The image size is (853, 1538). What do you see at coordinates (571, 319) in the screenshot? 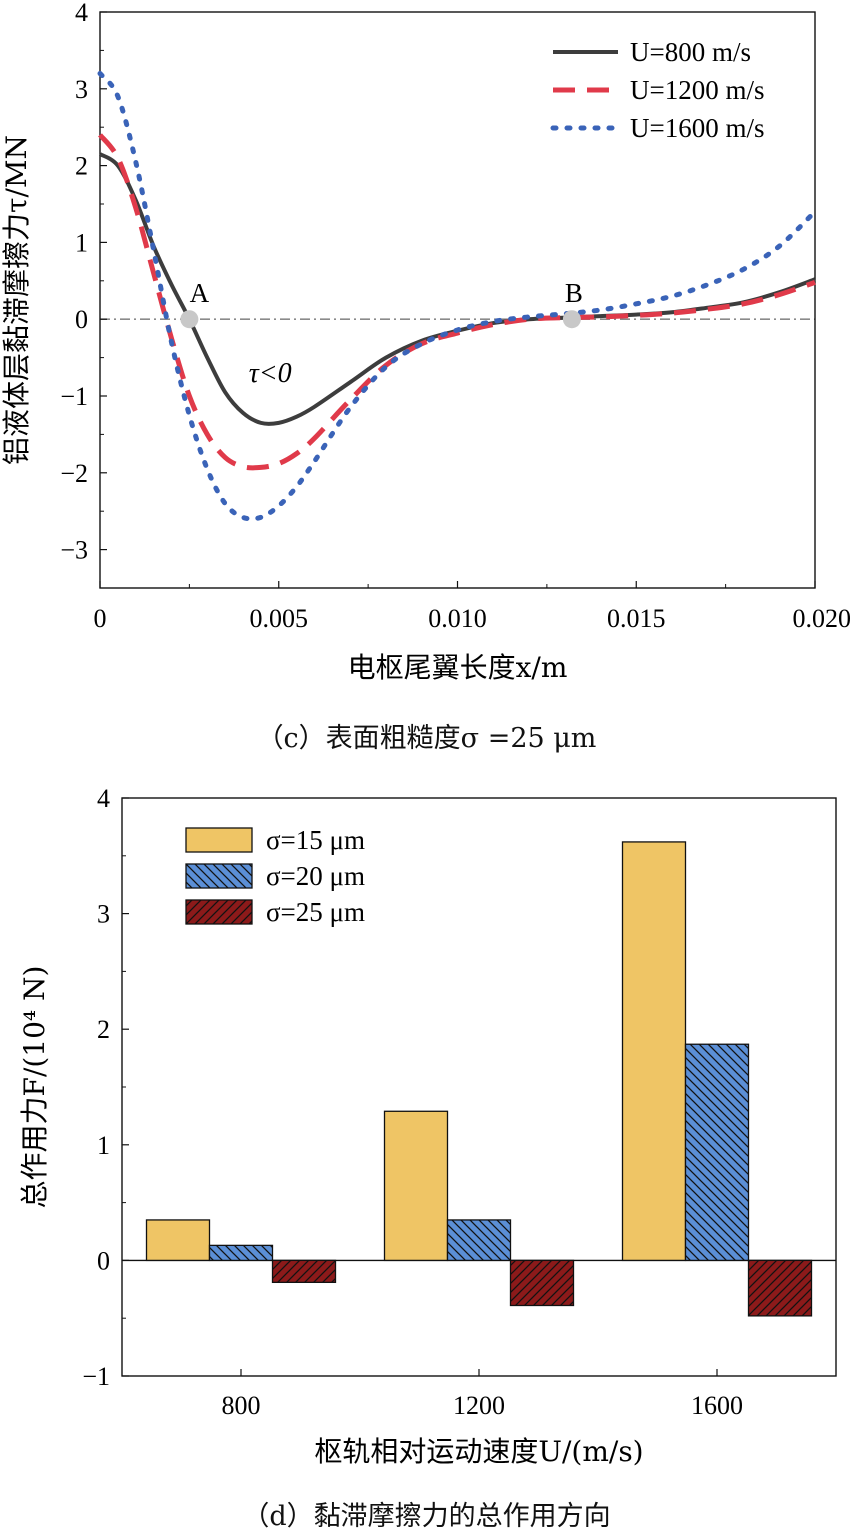
I see `annotation-point-B` at bounding box center [571, 319].